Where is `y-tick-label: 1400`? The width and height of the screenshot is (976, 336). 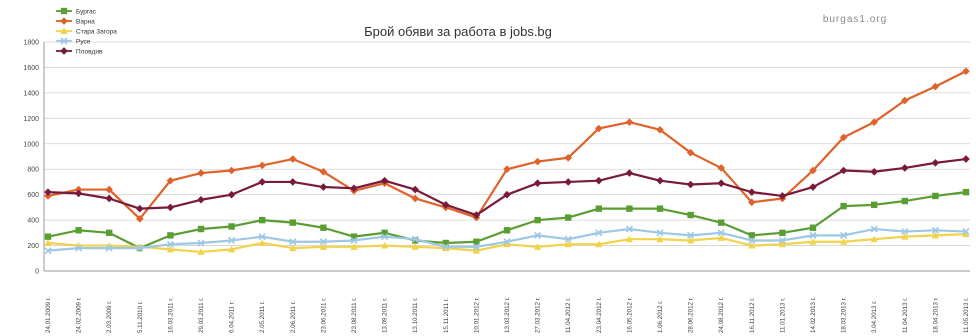
y-tick-label: 1400 is located at coordinates (31, 93).